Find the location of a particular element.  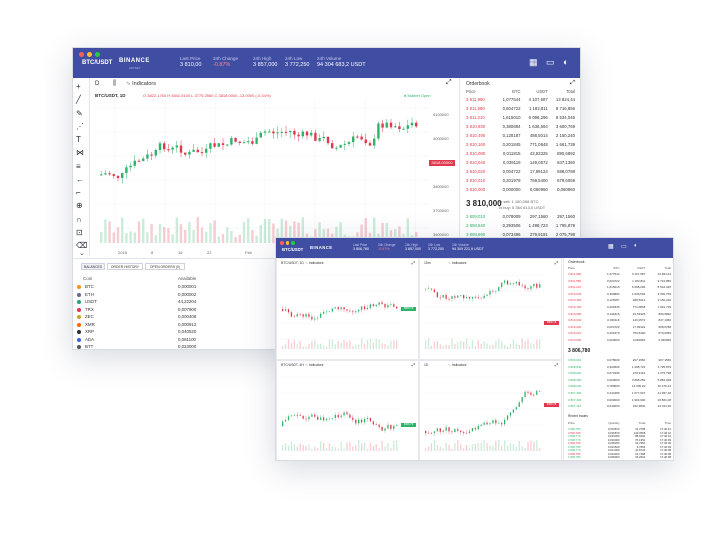

panel-symbol: 1D is located at coordinates (426, 365).